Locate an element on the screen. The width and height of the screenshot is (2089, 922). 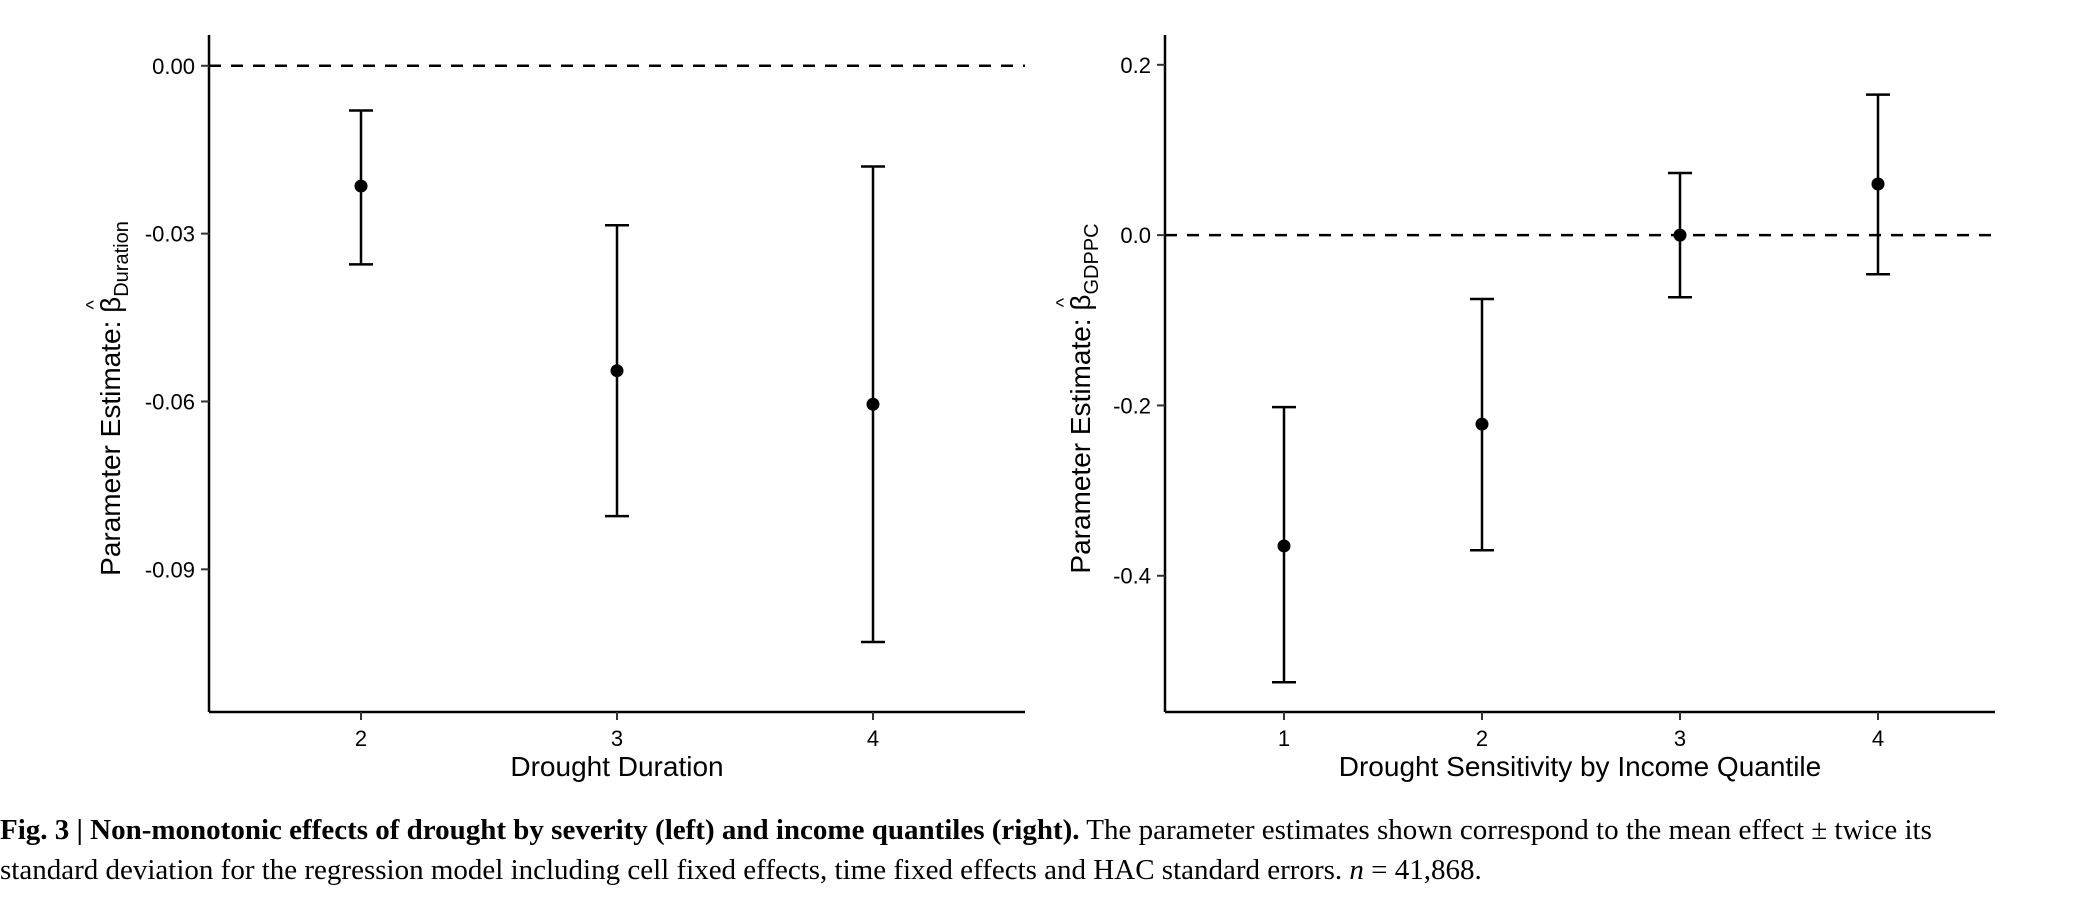
right-y-tick-label: 0.2 is located at coordinates (1135, 65).